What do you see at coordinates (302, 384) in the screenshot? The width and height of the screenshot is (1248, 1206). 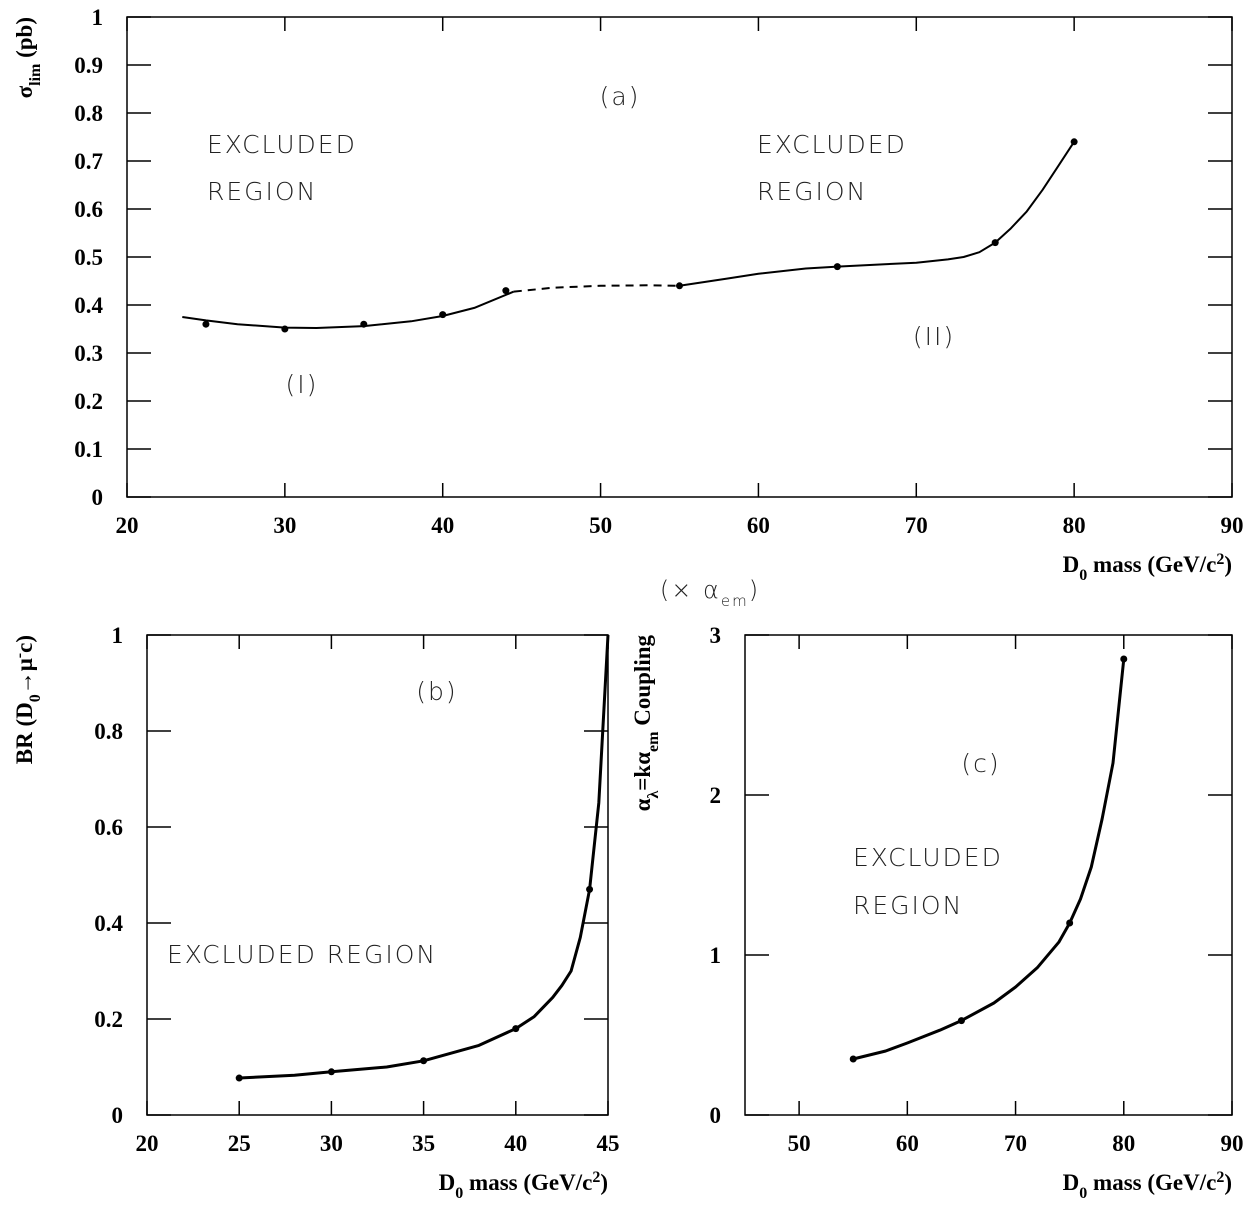 I see `annotation: (I)` at bounding box center [302, 384].